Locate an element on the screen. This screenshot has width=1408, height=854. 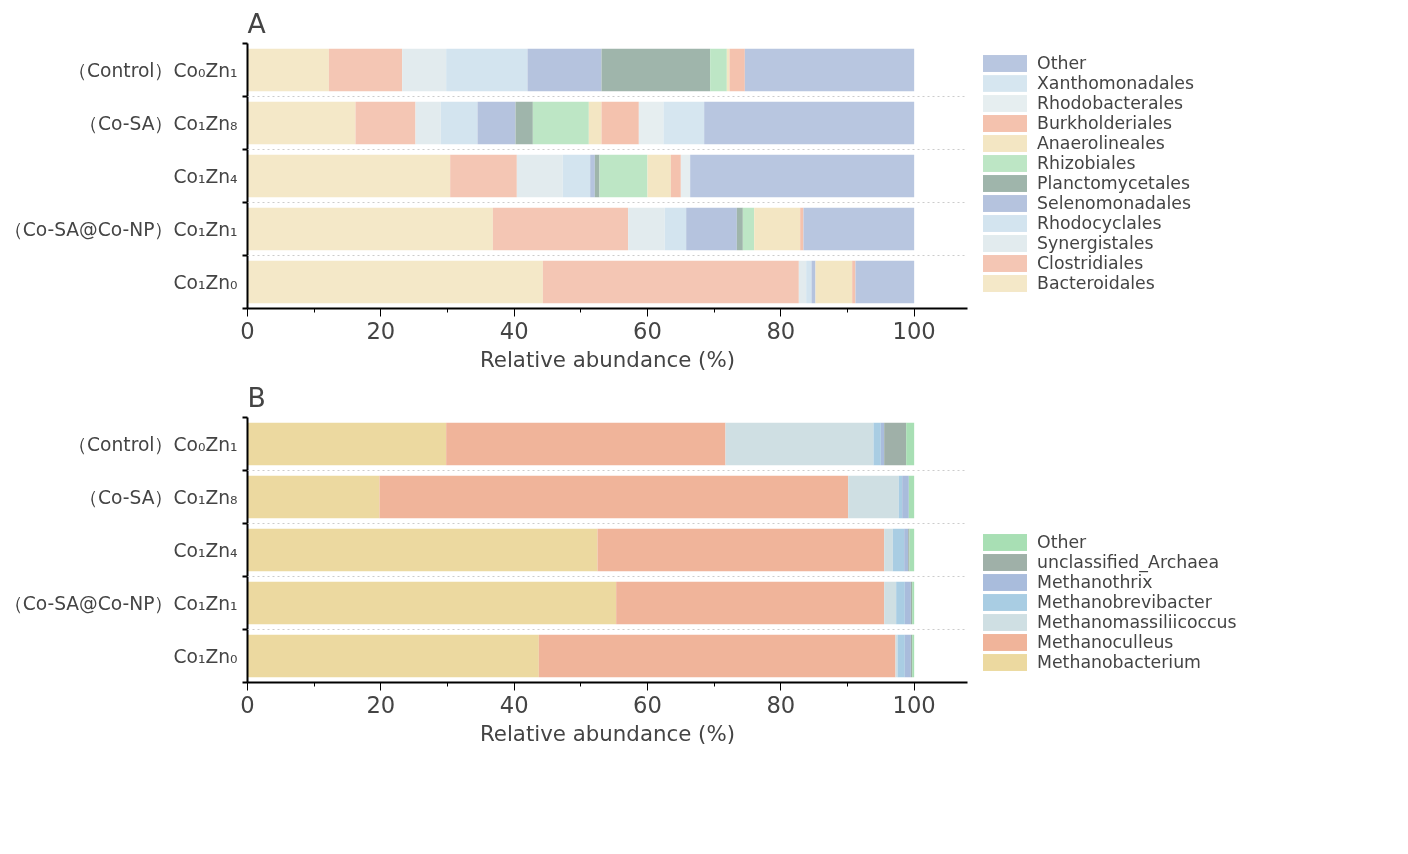
chart-title: B is located at coordinates (256, 397).